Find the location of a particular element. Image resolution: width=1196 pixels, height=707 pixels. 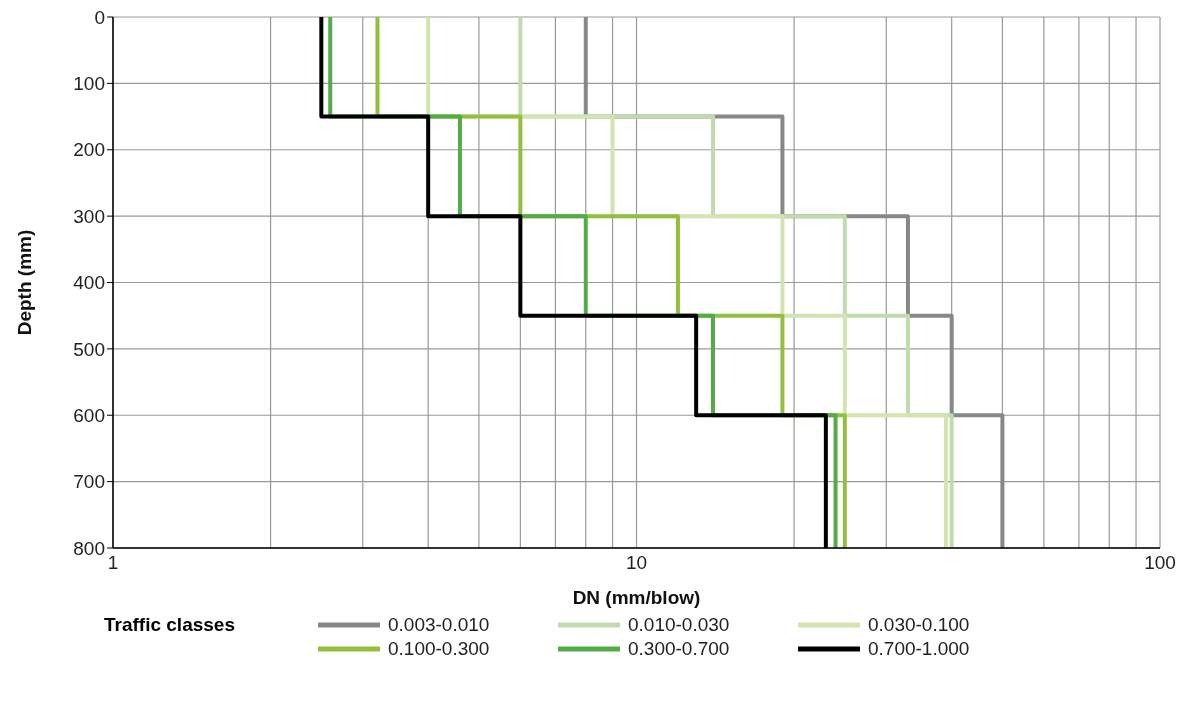

x-axis-title: DN (mm/blow) is located at coordinates (636, 597).